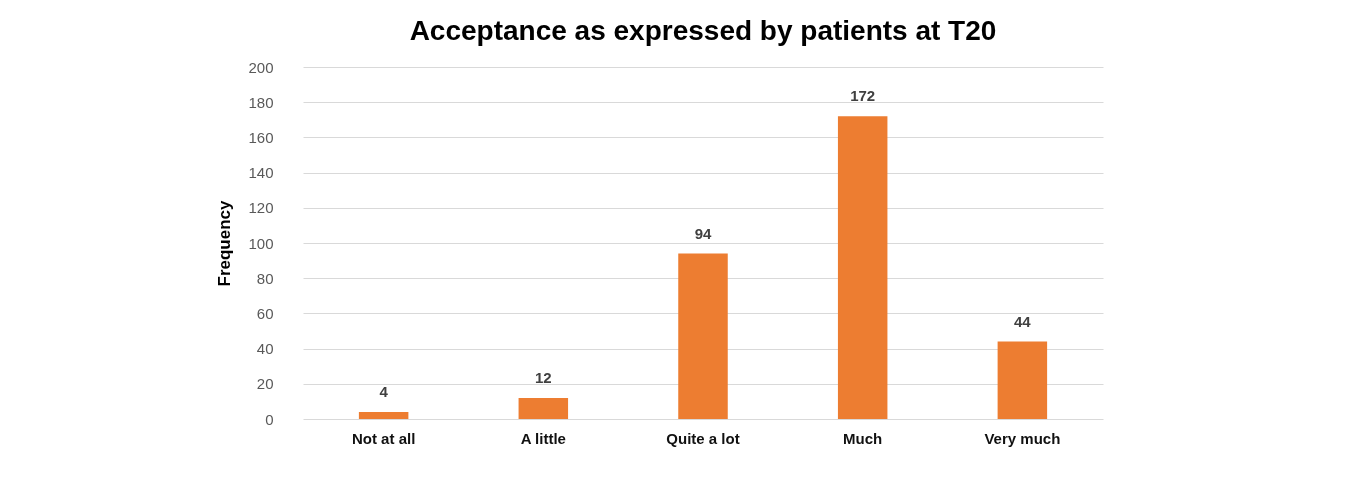  Describe the element at coordinates (863, 96) in the screenshot. I see `data-label: 172` at that location.